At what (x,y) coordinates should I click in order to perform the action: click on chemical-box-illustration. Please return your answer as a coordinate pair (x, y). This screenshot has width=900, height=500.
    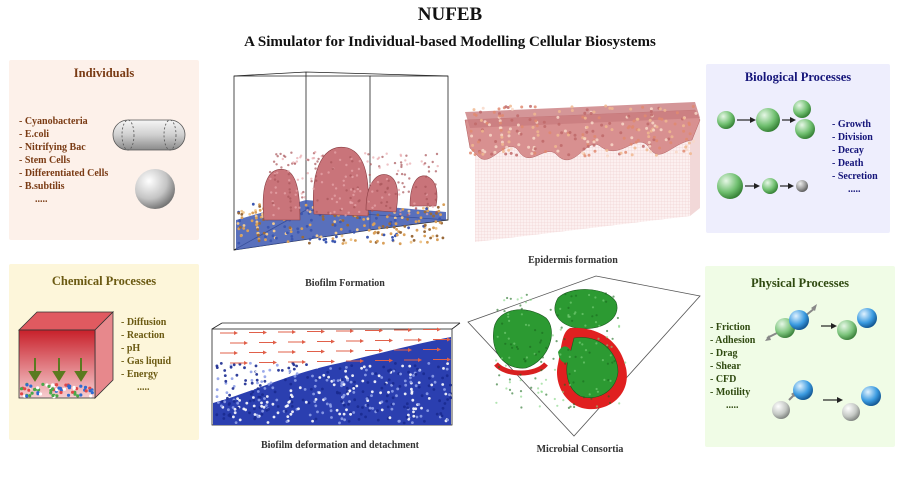
    Looking at the image, I should click on (66, 355).